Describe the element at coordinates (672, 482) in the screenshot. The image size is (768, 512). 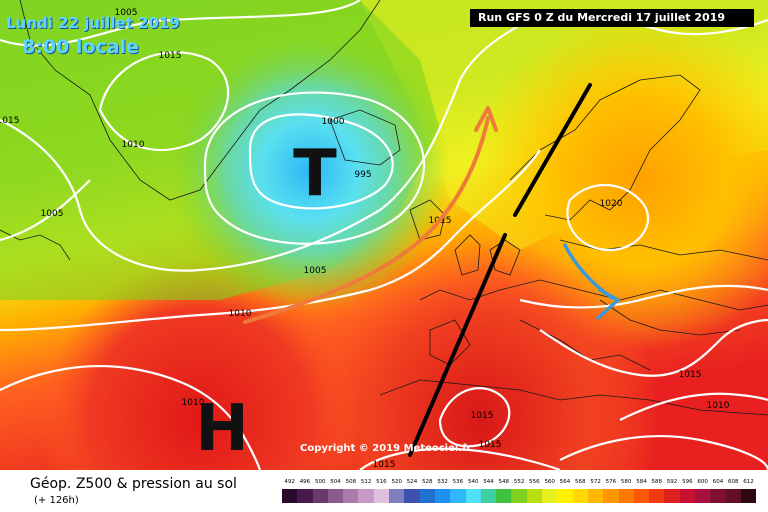
I see `scale-label: 592` at that location.